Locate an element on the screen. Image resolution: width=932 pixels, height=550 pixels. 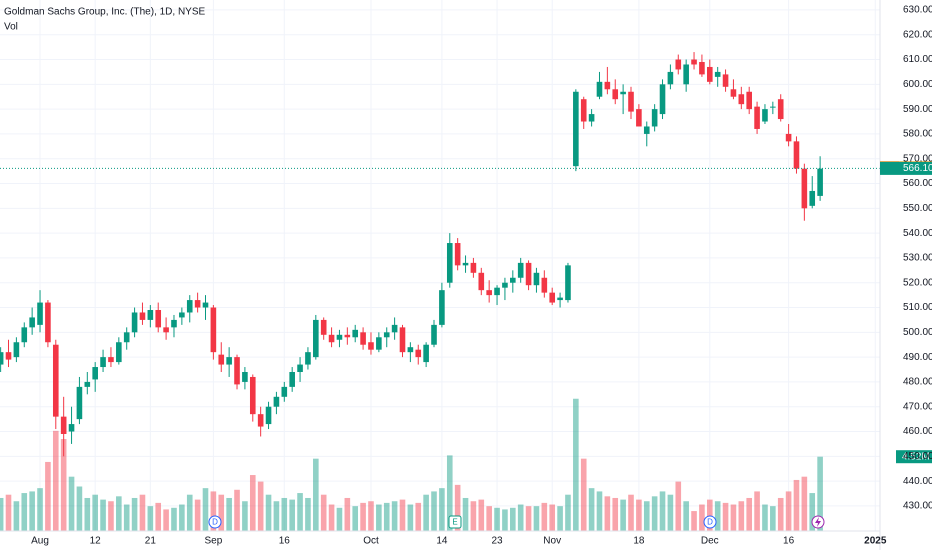
volume-tag is located at coordinates (914, 457).